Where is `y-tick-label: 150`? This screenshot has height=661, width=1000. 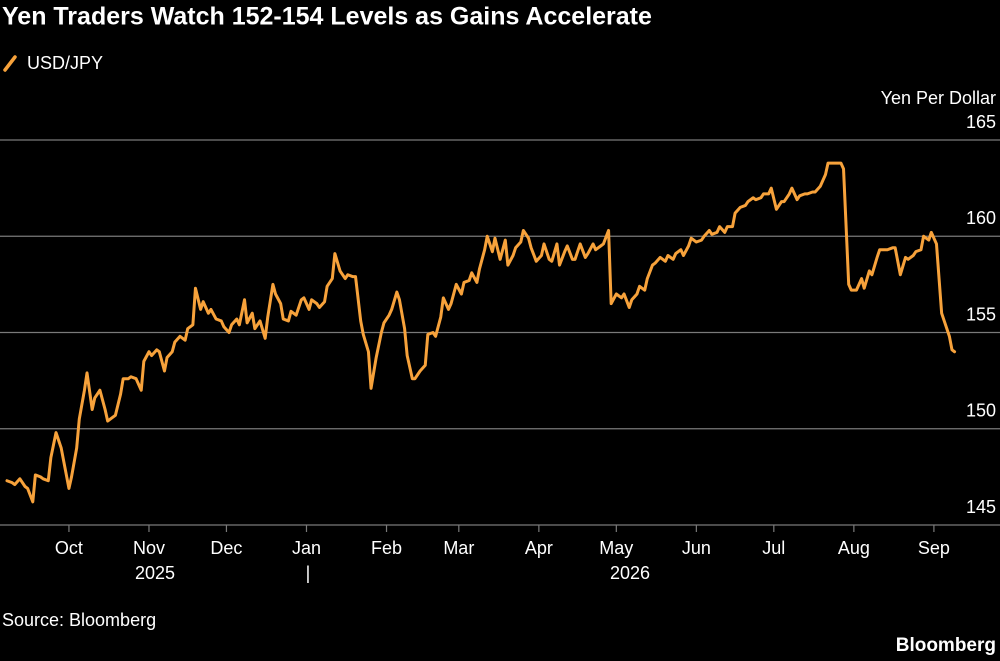 y-tick-label: 150 is located at coordinates (981, 411).